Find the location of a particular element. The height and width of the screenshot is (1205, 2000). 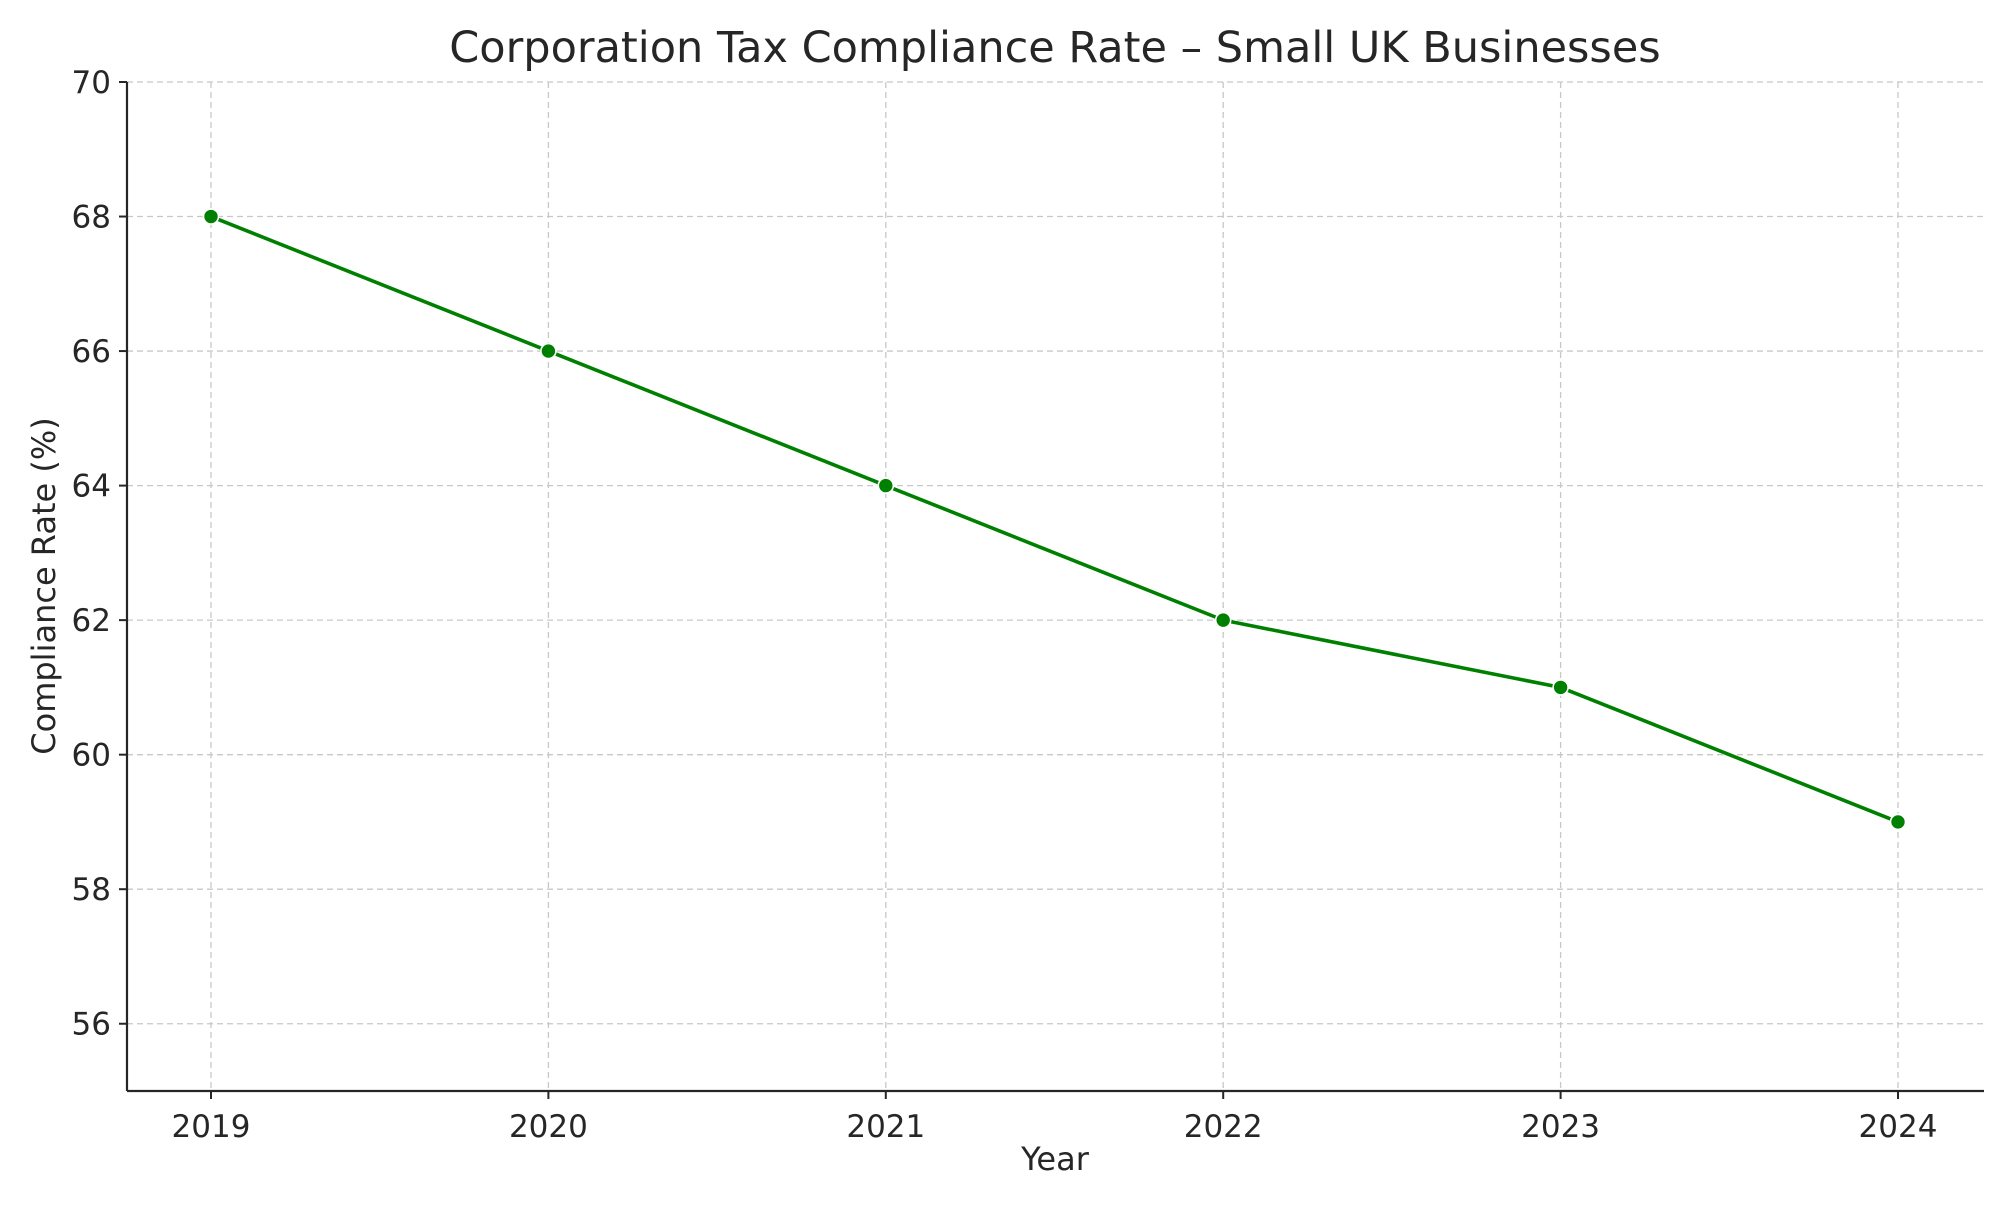

y-tick-label: 66 is located at coordinates (91, 352).